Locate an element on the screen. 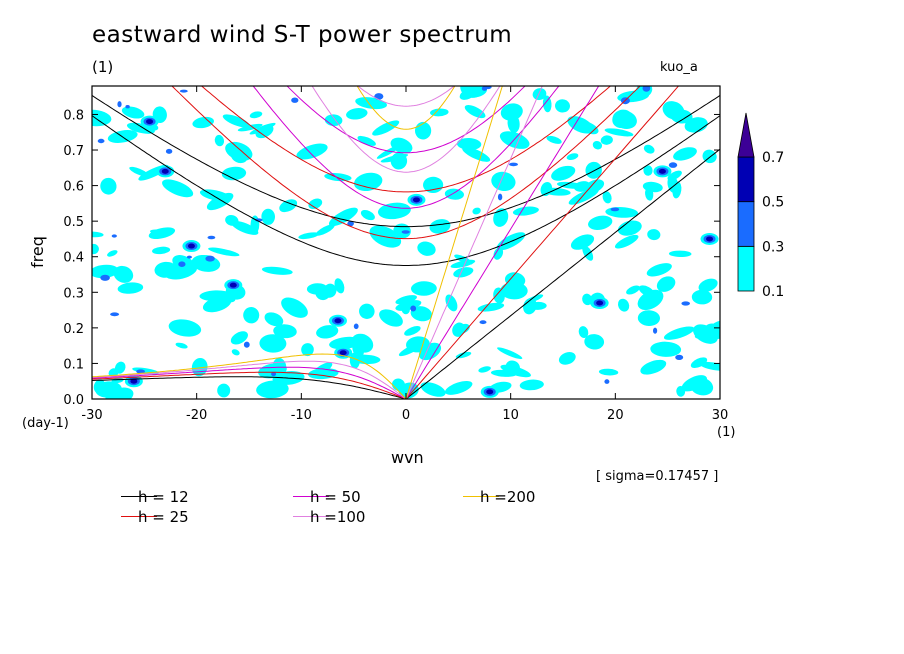  colorbar-segment is located at coordinates (746, 179).